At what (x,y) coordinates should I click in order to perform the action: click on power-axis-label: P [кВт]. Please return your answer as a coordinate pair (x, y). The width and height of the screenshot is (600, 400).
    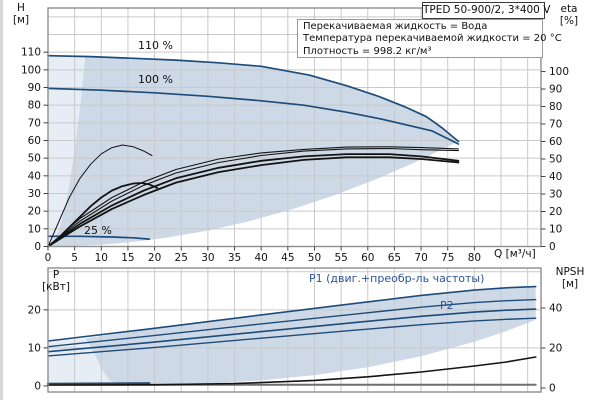
    Looking at the image, I should click on (56, 281).